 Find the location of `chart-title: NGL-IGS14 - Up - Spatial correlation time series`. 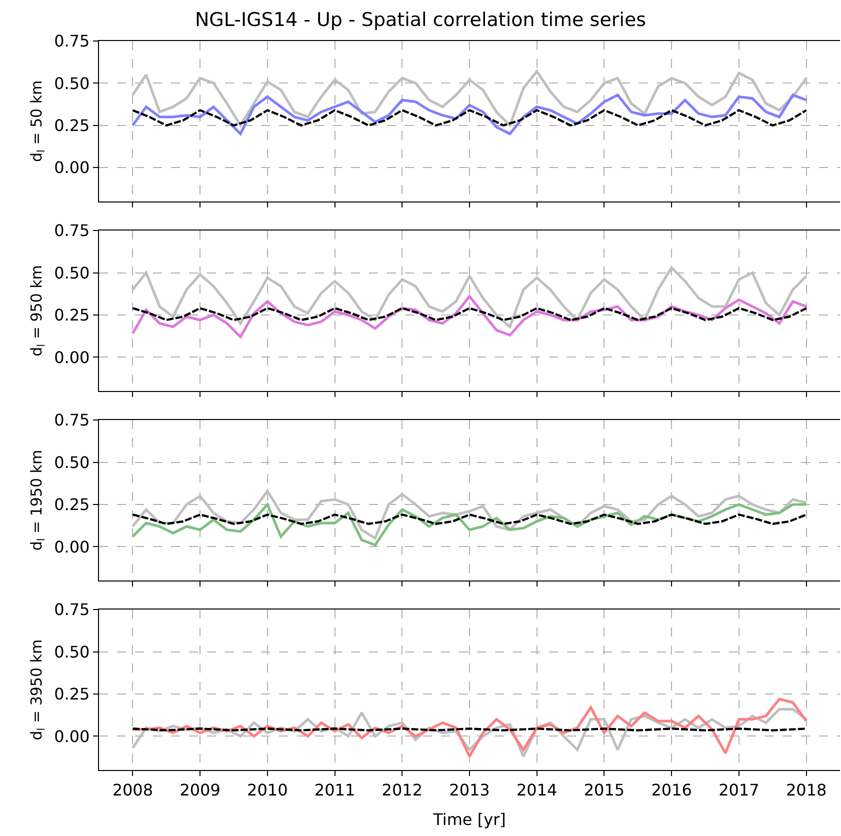

chart-title: NGL-IGS14 - Up - Spatial correlation time series is located at coordinates (420, 19).